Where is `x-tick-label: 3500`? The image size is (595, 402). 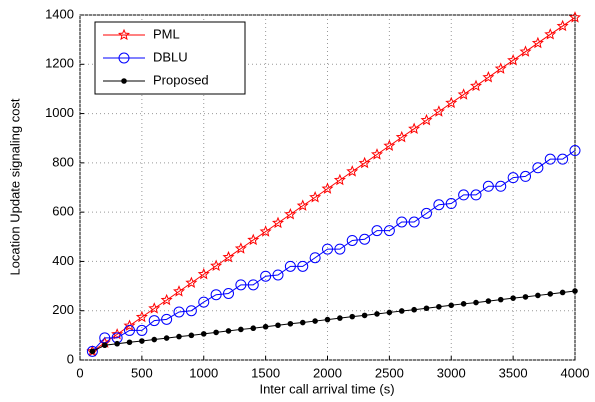
x-tick-label: 3500 is located at coordinates (513, 372).